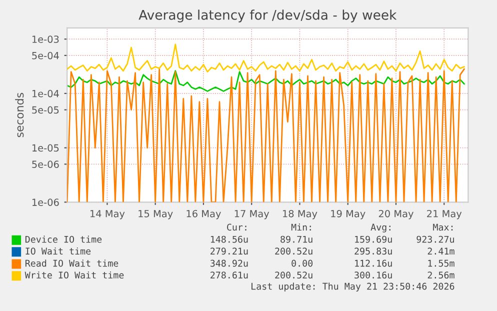  What do you see at coordinates (45, 56) in the screenshot?
I see `y-tick-label: 5e-04` at bounding box center [45, 56].